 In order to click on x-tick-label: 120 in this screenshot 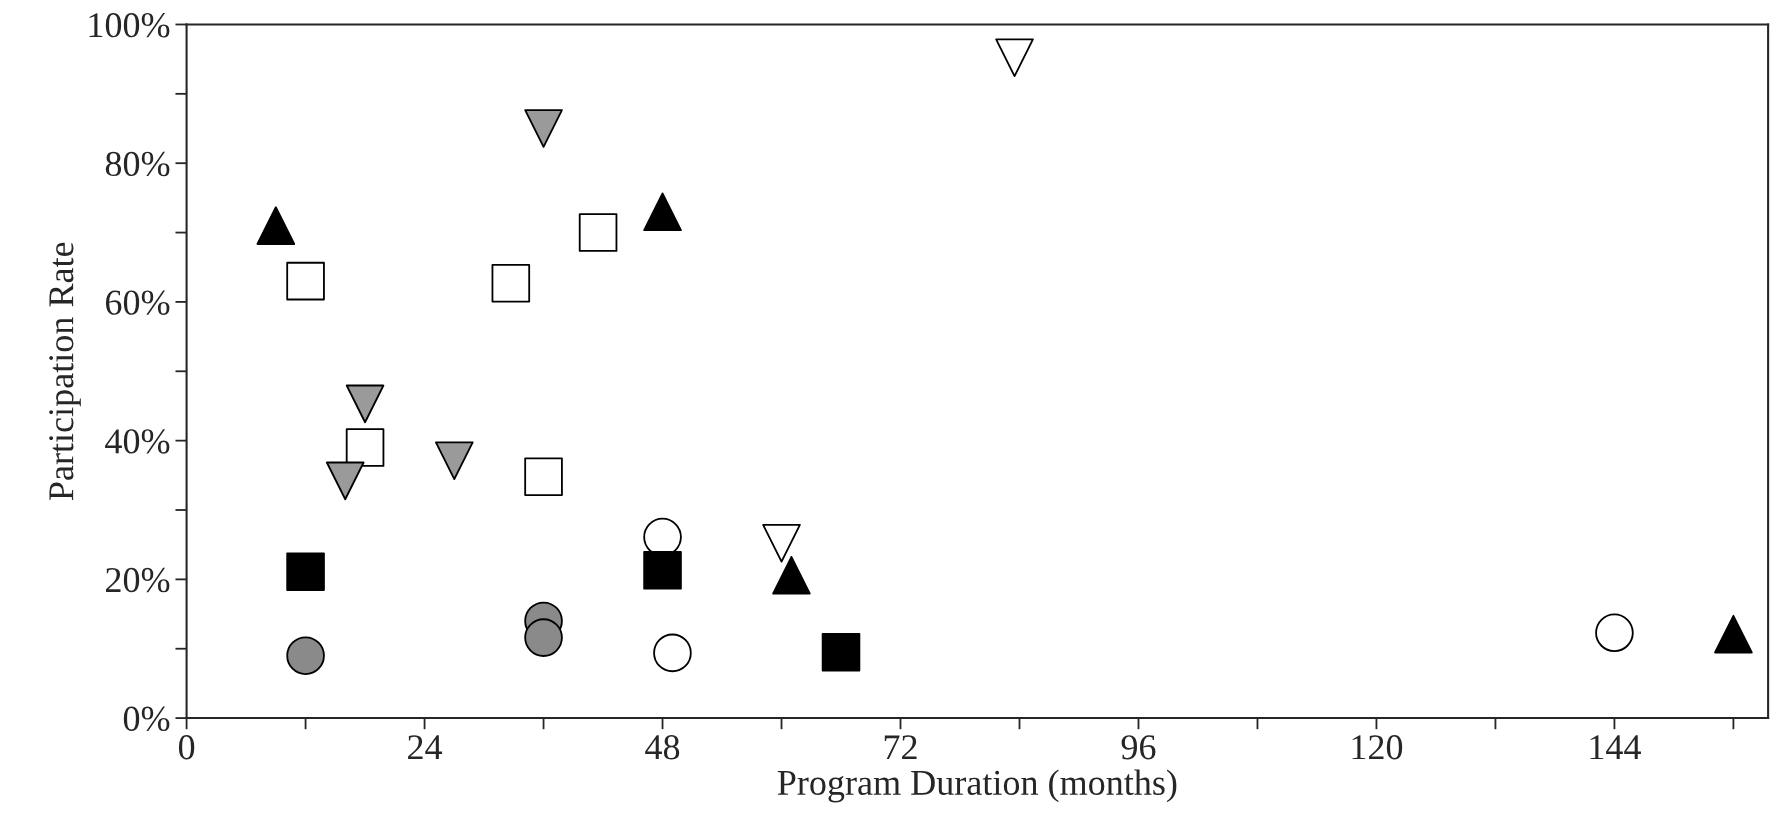, I will do `click(1377, 747)`.